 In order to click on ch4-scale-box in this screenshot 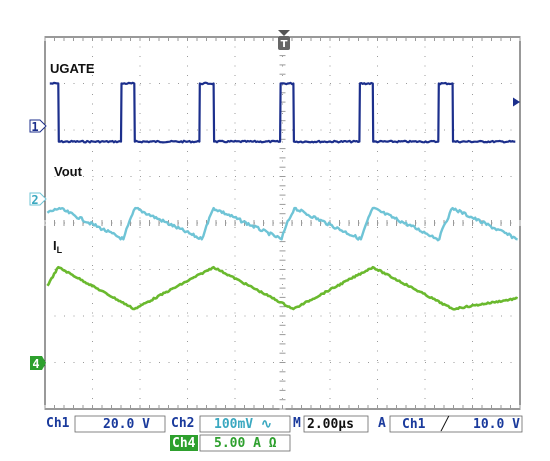, I will do `click(245, 443)`.